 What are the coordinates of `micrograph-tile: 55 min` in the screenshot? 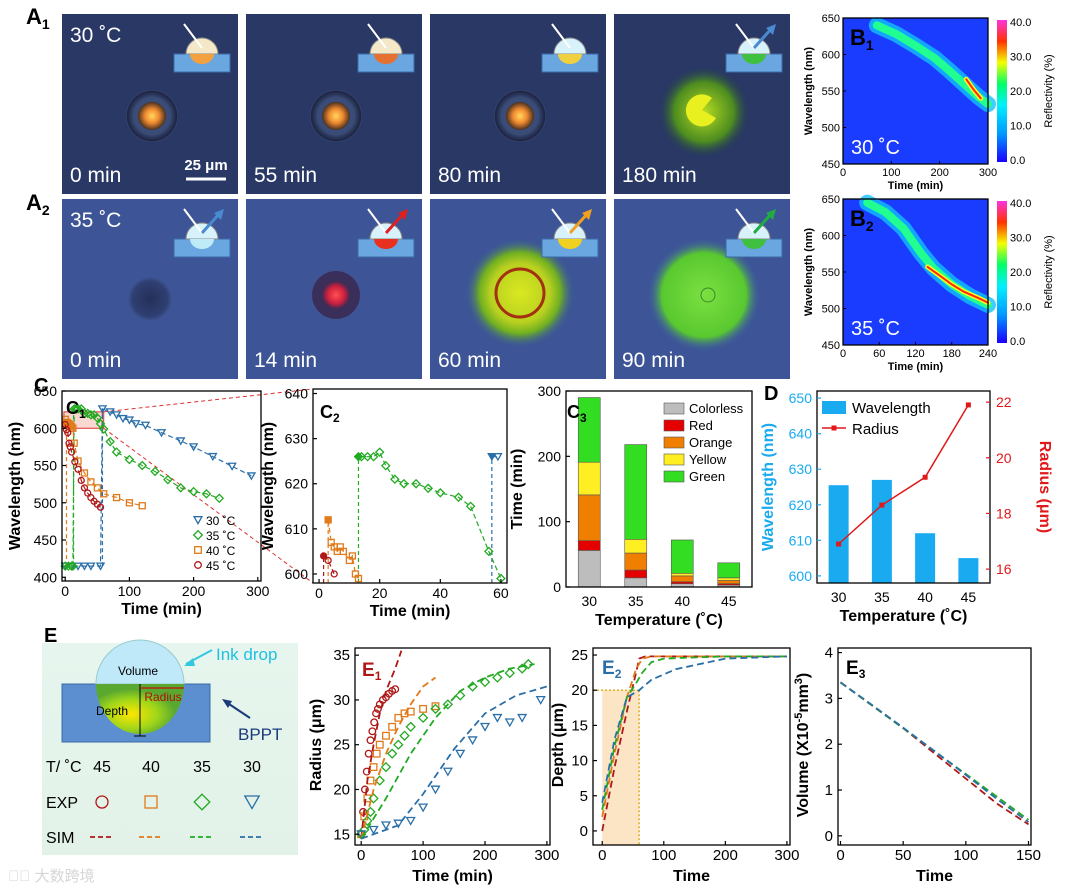 It's located at (334, 104).